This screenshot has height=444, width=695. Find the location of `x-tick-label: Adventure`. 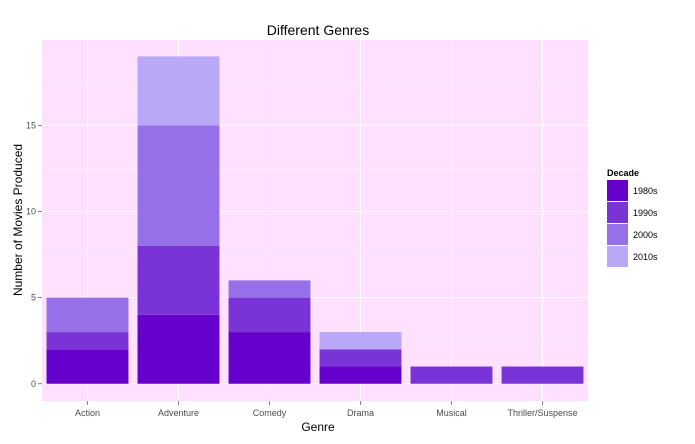

x-tick-label: Adventure is located at coordinates (178, 413).